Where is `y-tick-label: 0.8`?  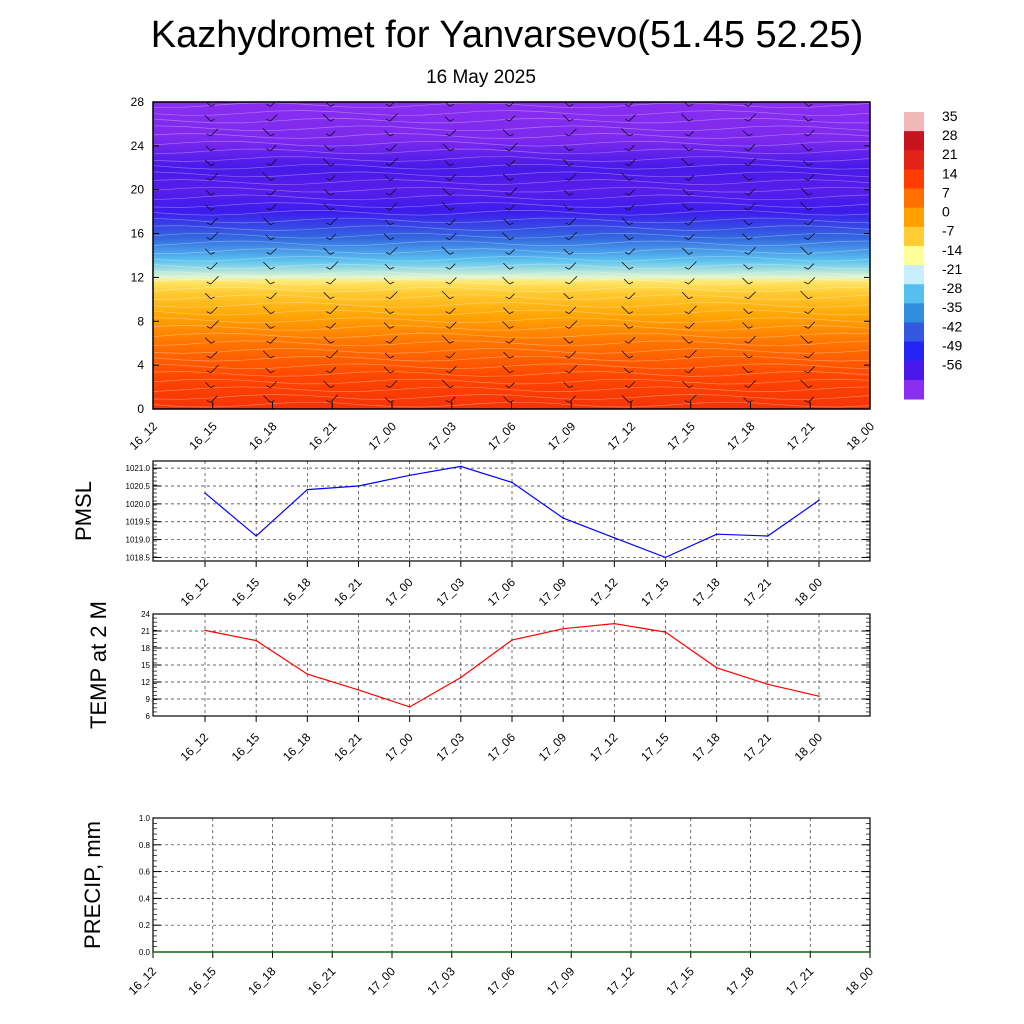
y-tick-label: 0.8 is located at coordinates (145, 845).